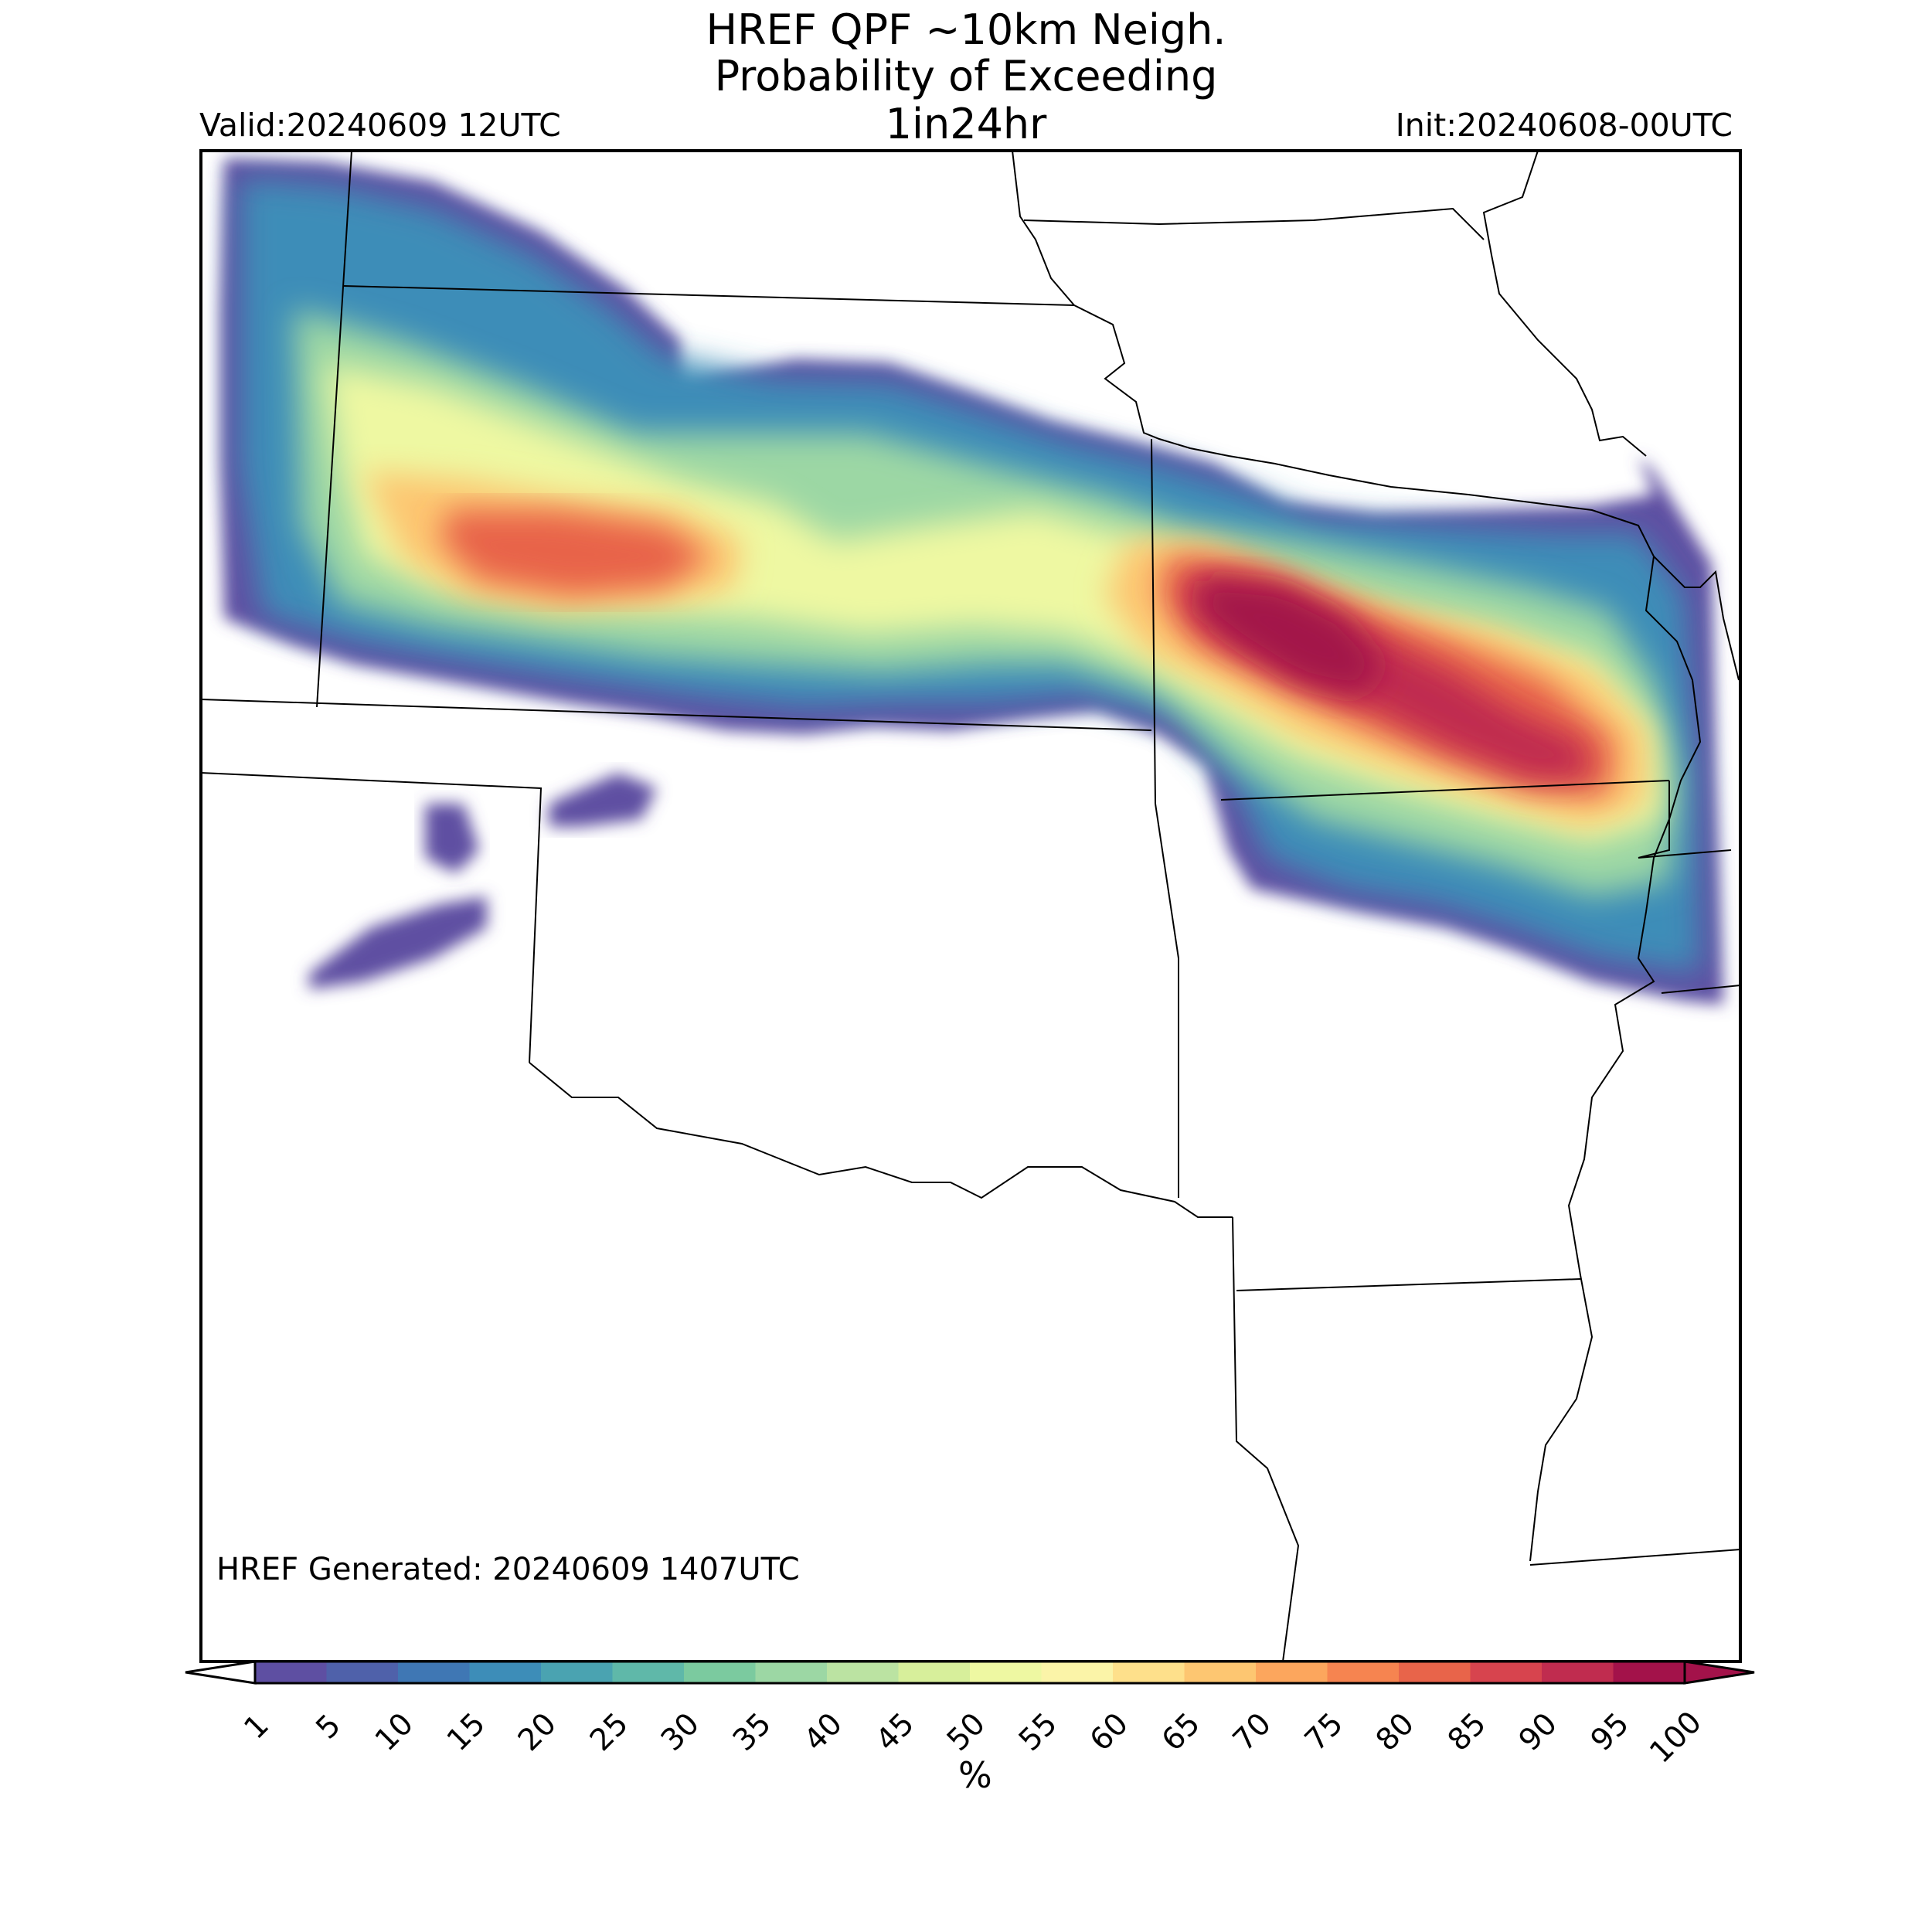 Image resolution: width=1932 pixels, height=1932 pixels. I want to click on border-ar-la, so click(1634, 1558).